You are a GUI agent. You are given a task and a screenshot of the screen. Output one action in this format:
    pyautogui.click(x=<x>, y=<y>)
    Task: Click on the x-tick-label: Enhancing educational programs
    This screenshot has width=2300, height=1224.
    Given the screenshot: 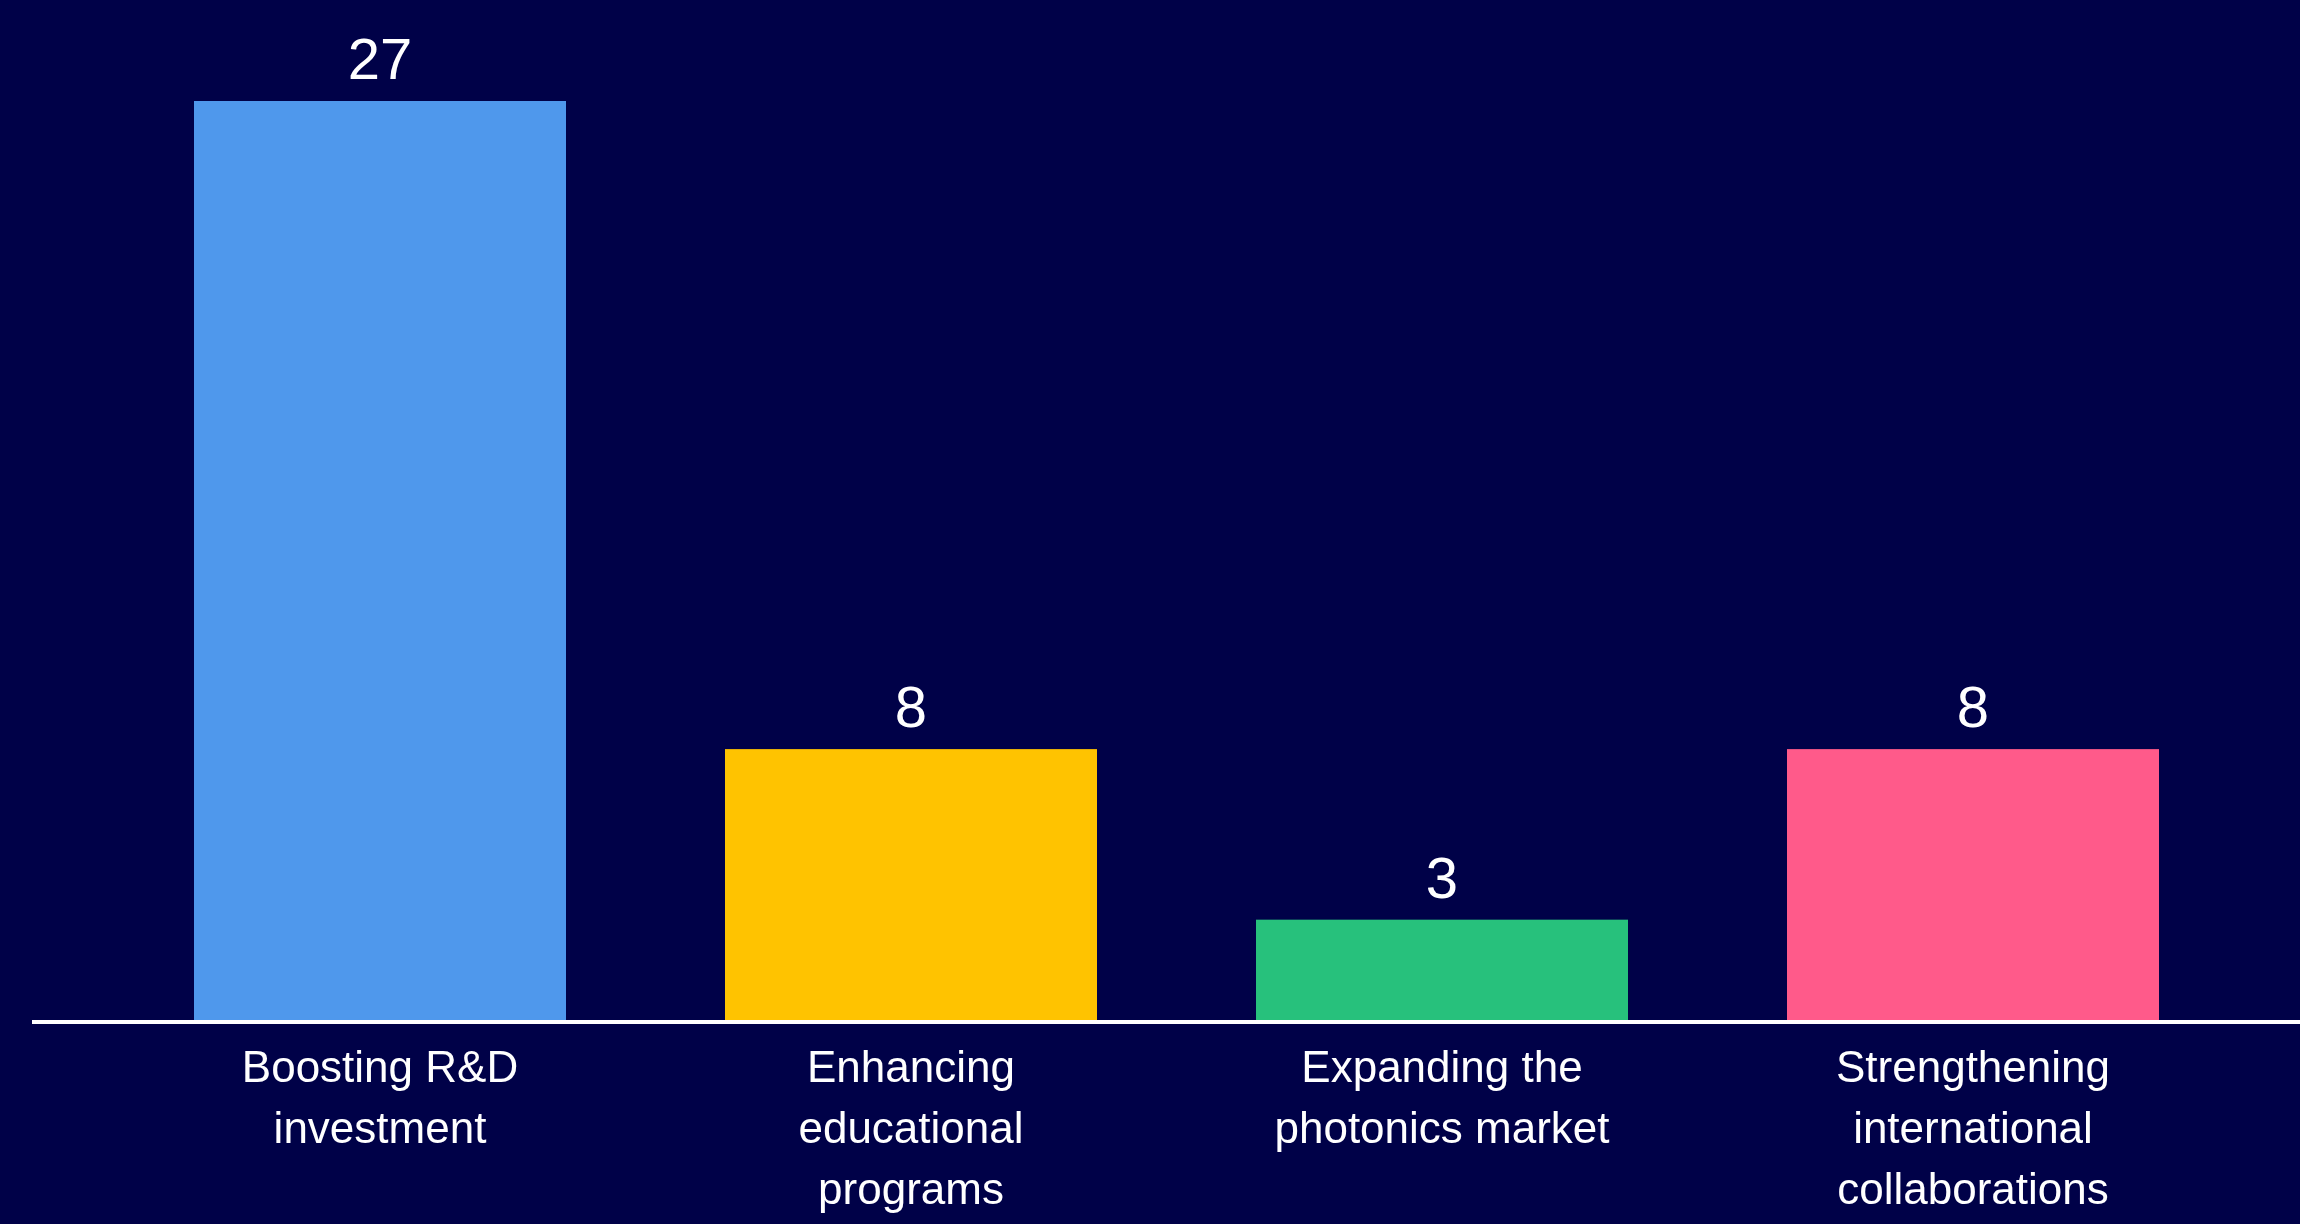 What is the action you would take?
    pyautogui.click(x=911, y=1127)
    